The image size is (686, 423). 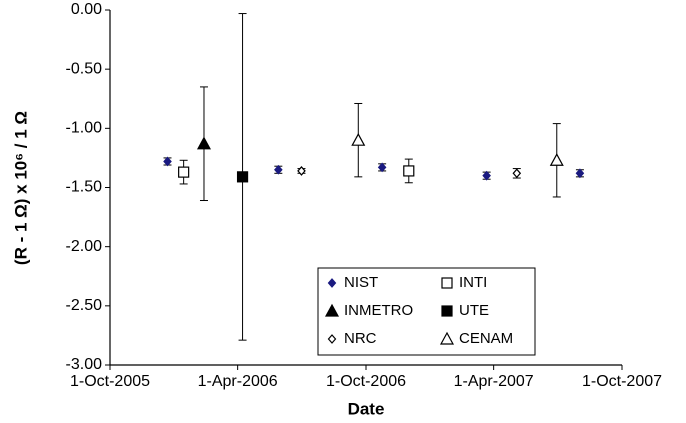 What do you see at coordinates (84, 68) in the screenshot?
I see `y-tick-label: -0.50` at bounding box center [84, 68].